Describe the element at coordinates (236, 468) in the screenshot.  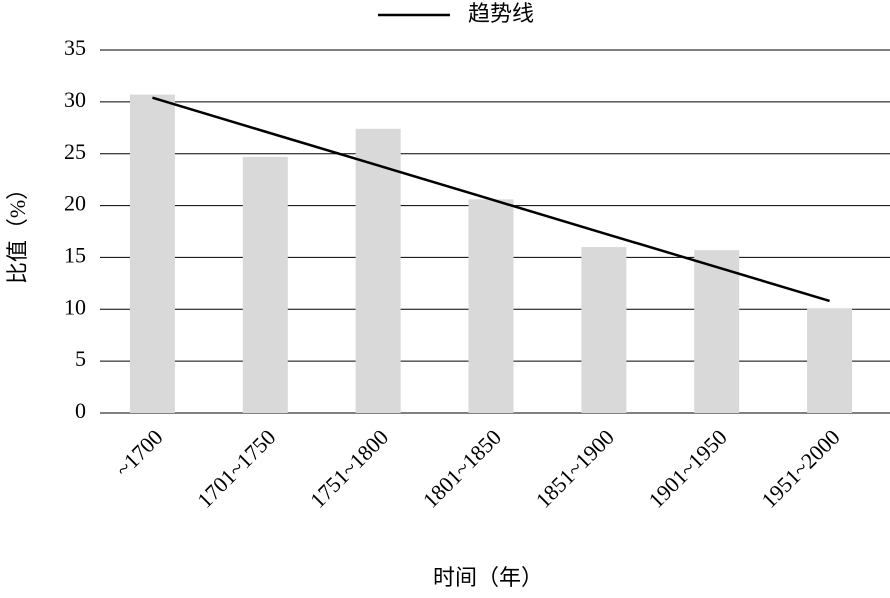
I see `x-tick-label: 1701~1750` at that location.